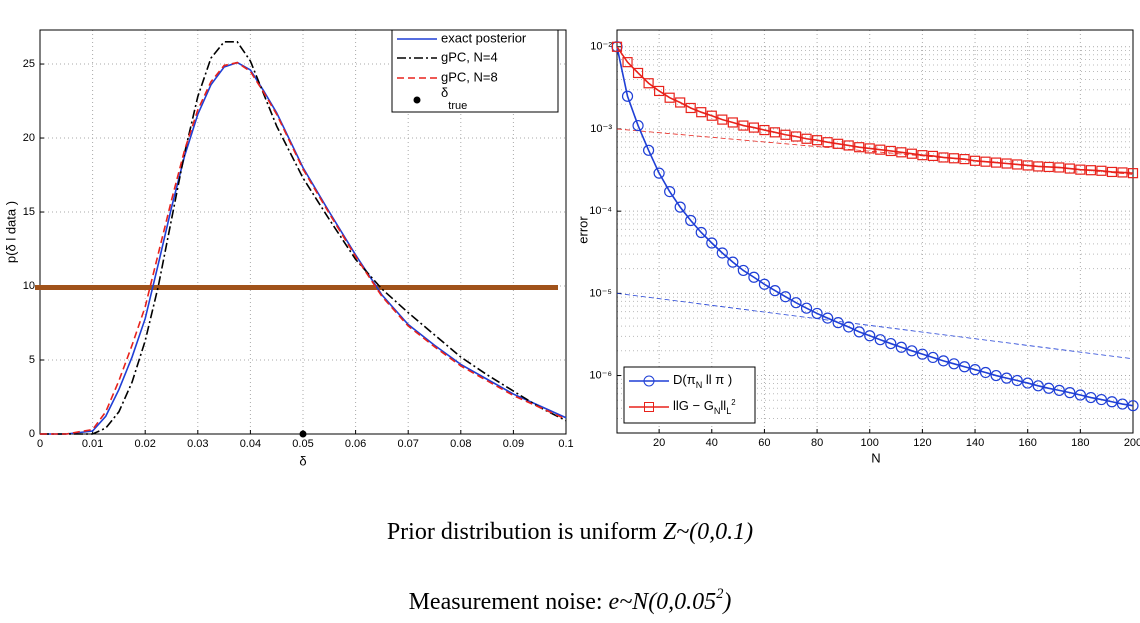 This screenshot has width=1140, height=623. Describe the element at coordinates (723, 405) in the screenshot. I see `text-part: ll` at that location.